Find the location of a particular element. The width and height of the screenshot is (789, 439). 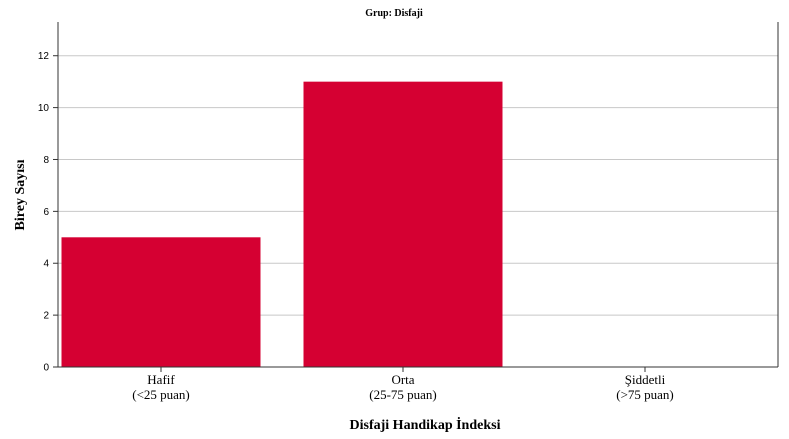

y-axis-label: Birey Sayısı is located at coordinates (20, 194).